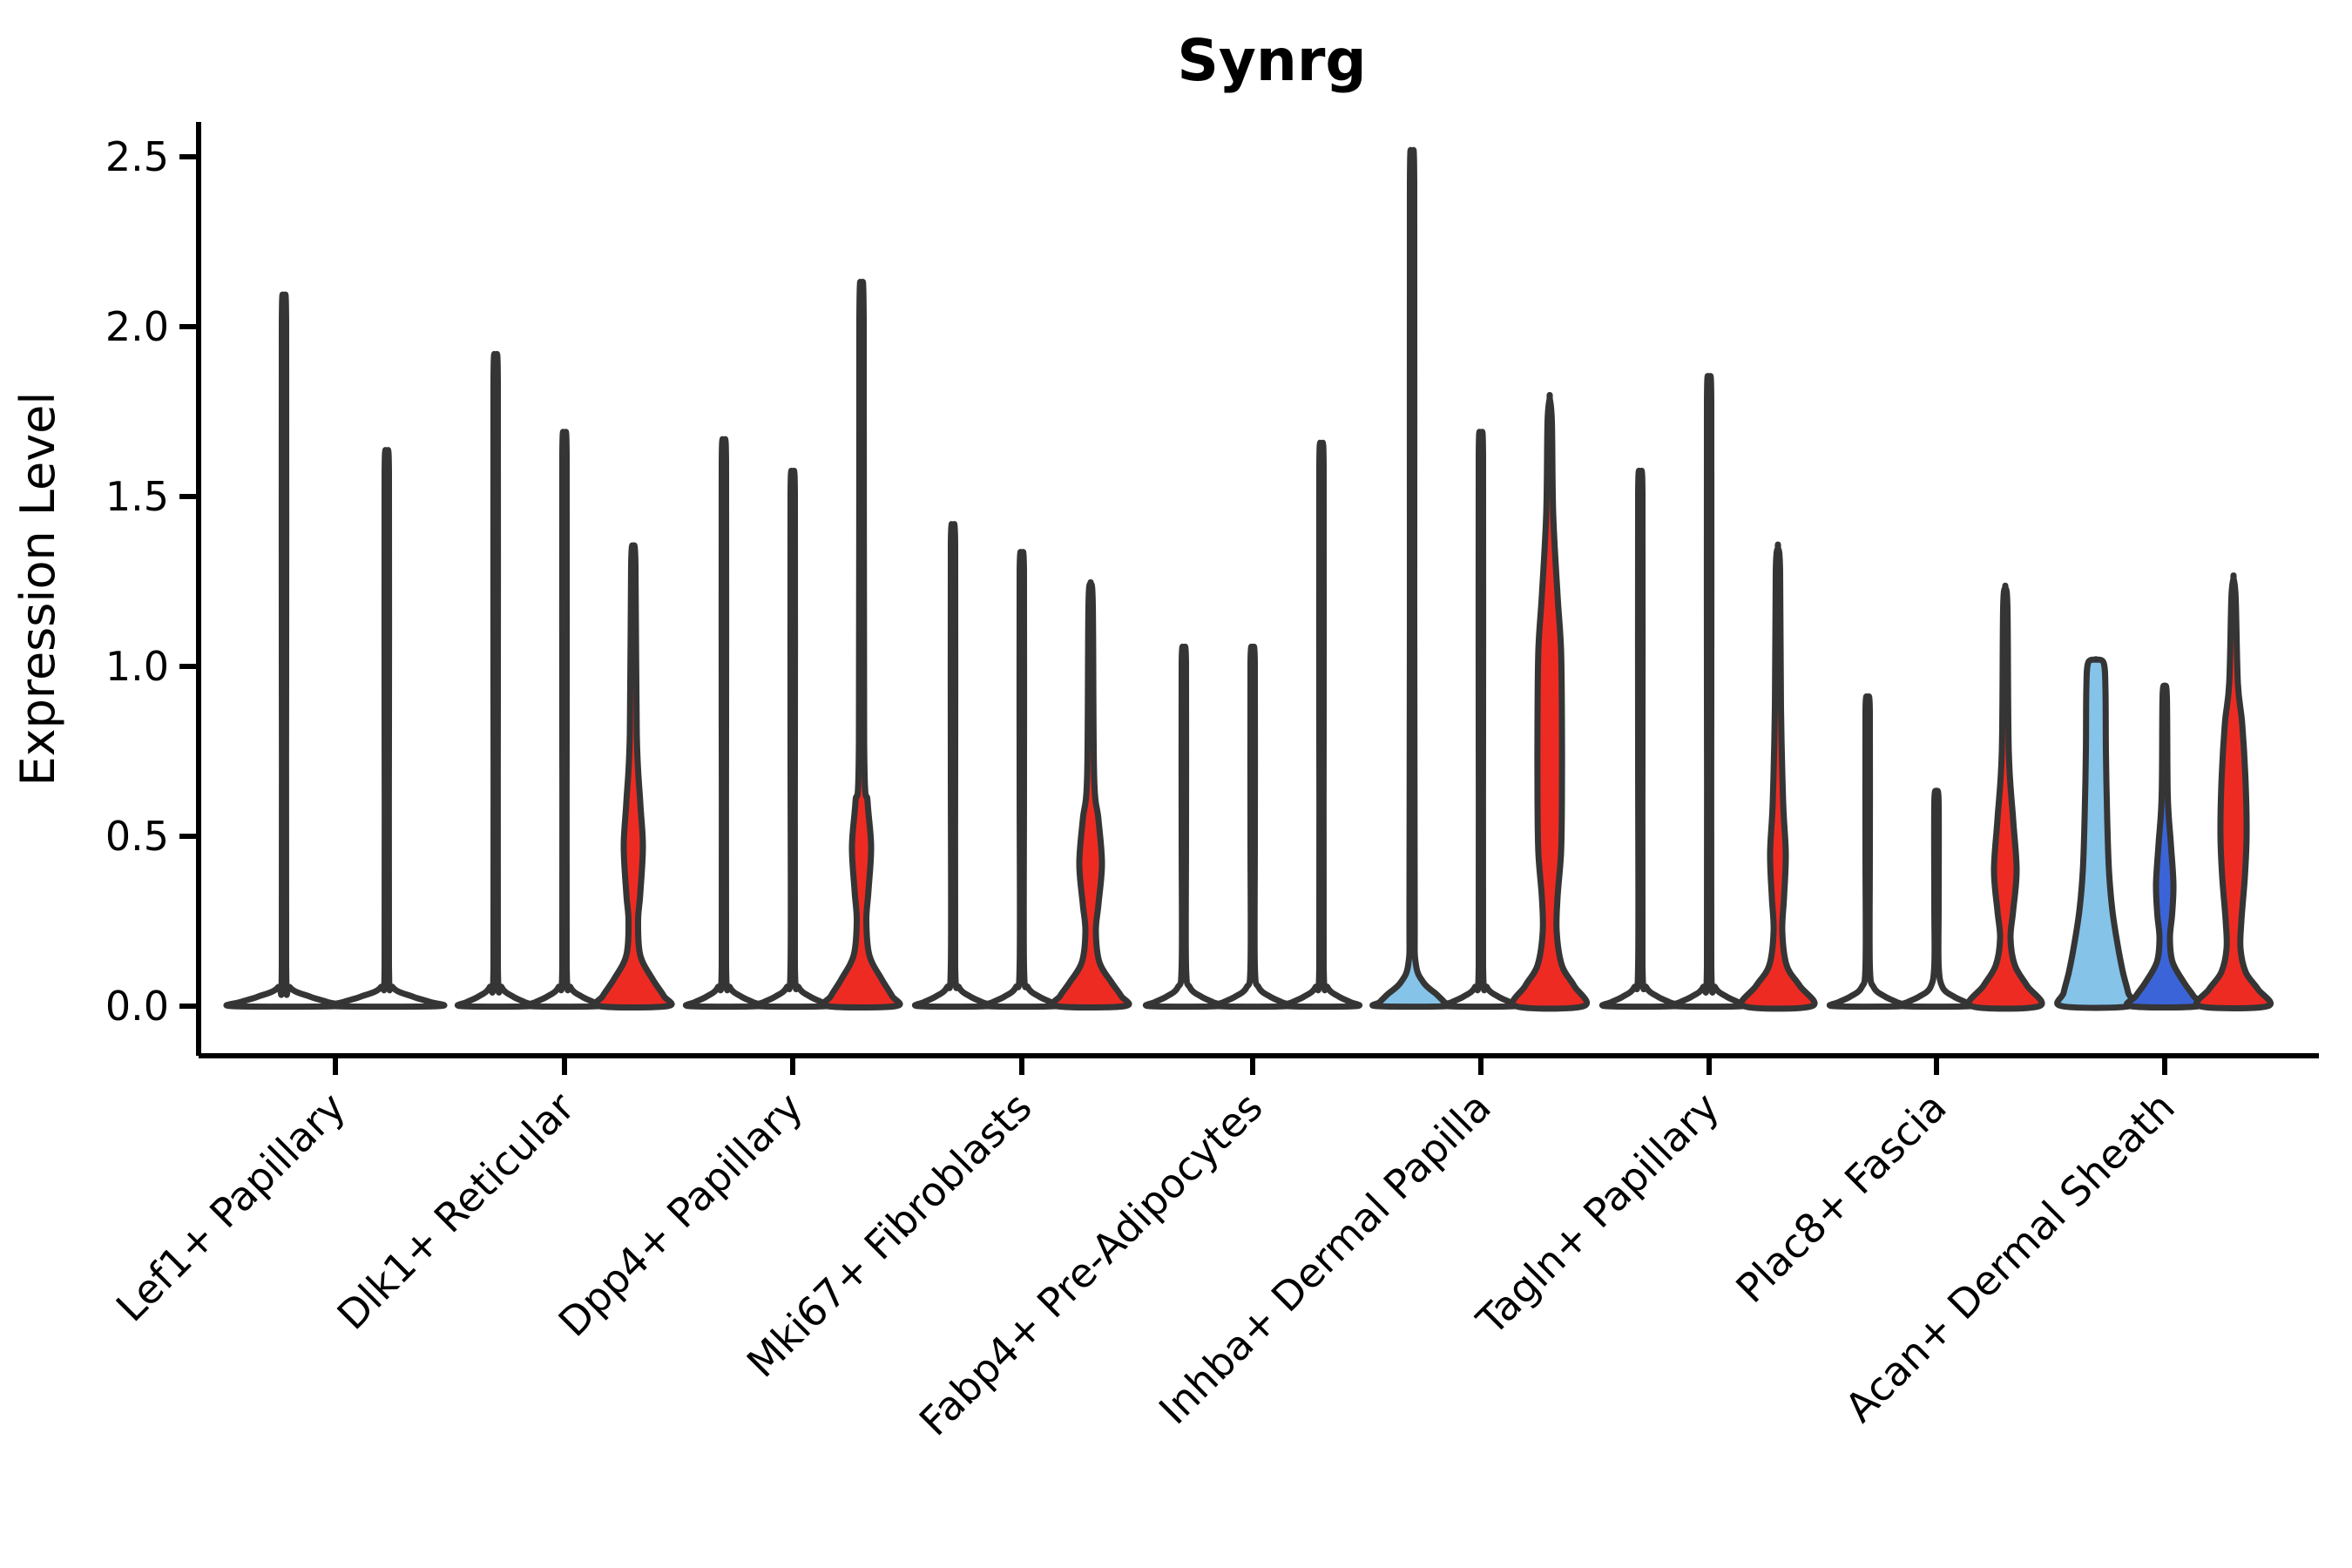 The width and height of the screenshot is (2352, 1568). Describe the element at coordinates (137, 496) in the screenshot. I see `y-tick-label-1.5: 1.5` at that location.